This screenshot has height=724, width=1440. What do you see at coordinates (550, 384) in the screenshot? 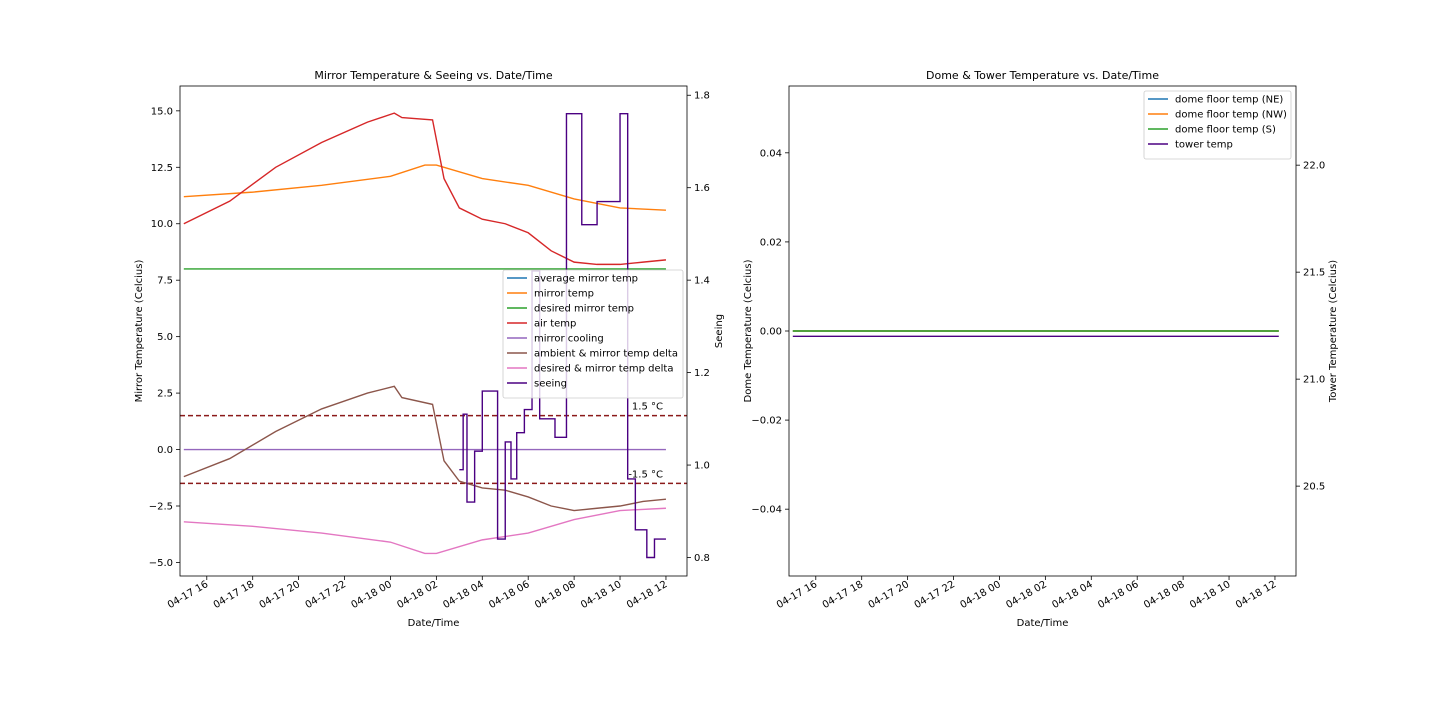
I see `legend-entry: seeing` at bounding box center [550, 384].